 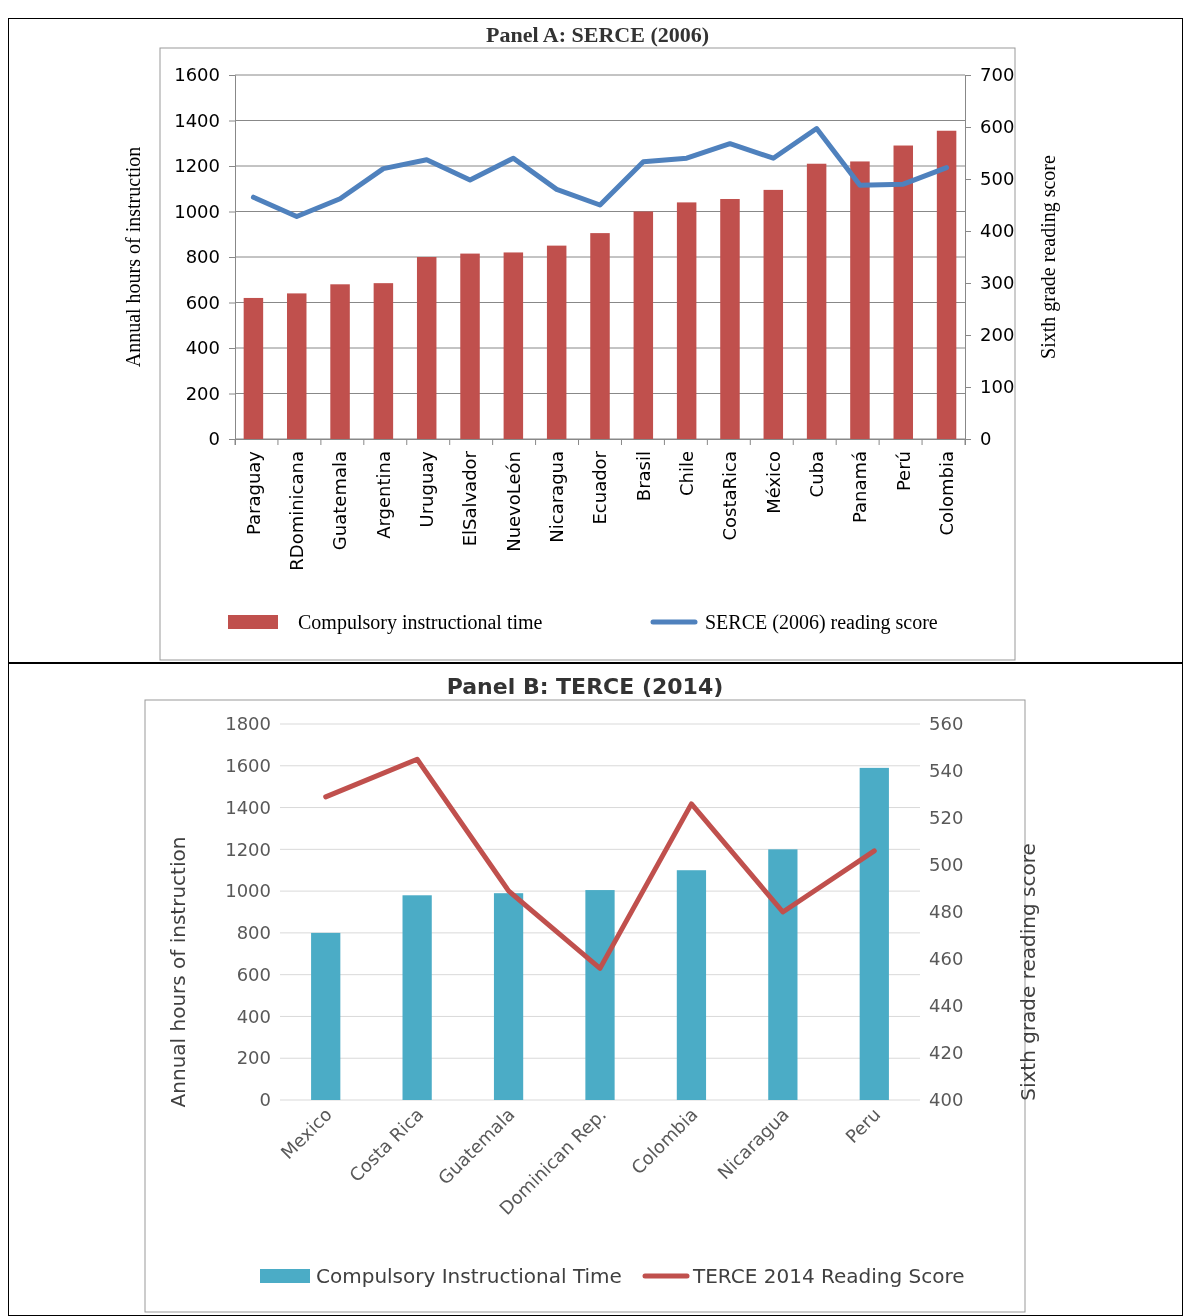 What do you see at coordinates (297, 511) in the screenshot?
I see `x-tick-label: RDominicana` at bounding box center [297, 511].